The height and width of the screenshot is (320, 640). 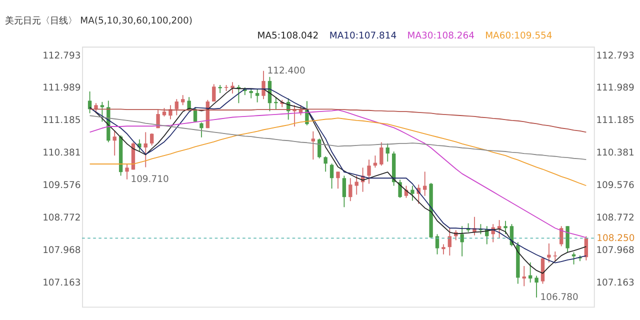 I want to click on y-tick-label: 112.793, so click(x=61, y=56).